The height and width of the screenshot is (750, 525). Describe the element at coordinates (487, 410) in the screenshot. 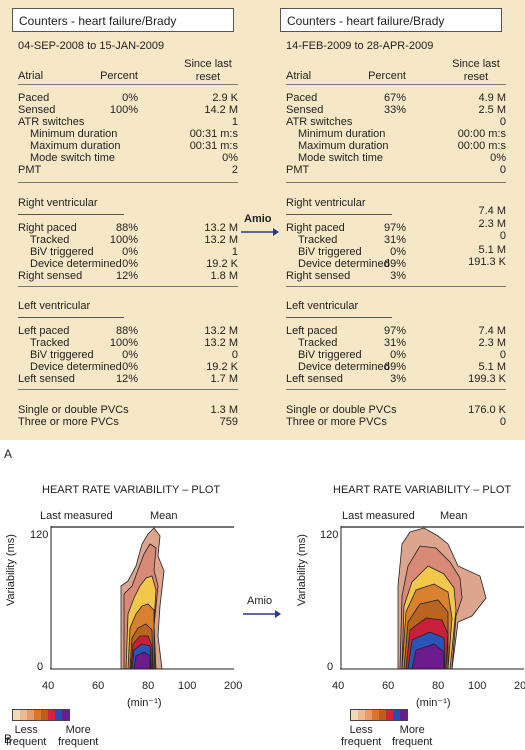

I see `row-value: 176.0 K` at that location.